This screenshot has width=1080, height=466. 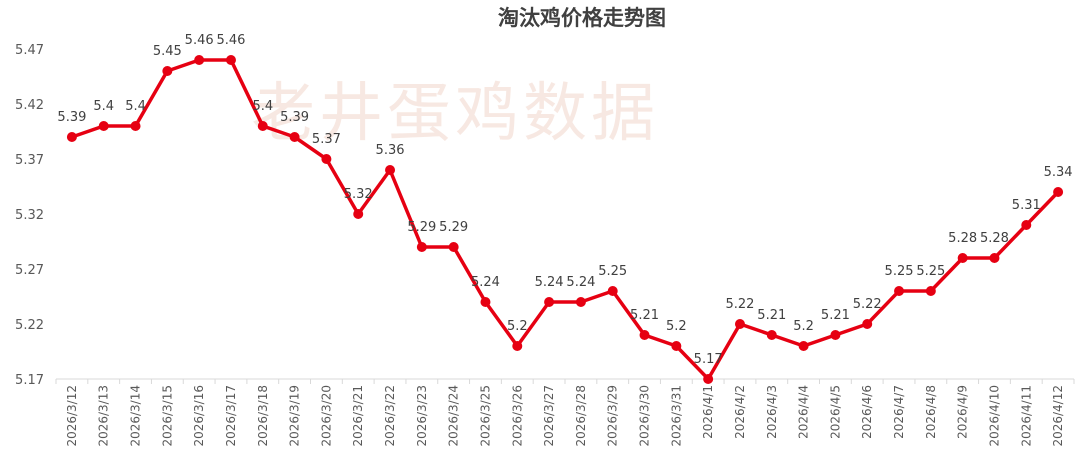 What do you see at coordinates (29, 50) in the screenshot?
I see `y-tick-label: 5.47` at bounding box center [29, 50].